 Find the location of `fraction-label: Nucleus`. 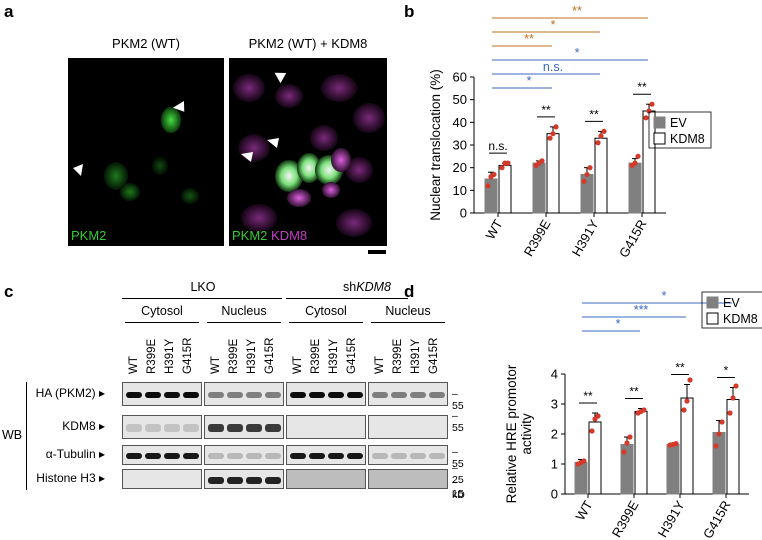

fraction-label: Nucleus is located at coordinates (244, 311).